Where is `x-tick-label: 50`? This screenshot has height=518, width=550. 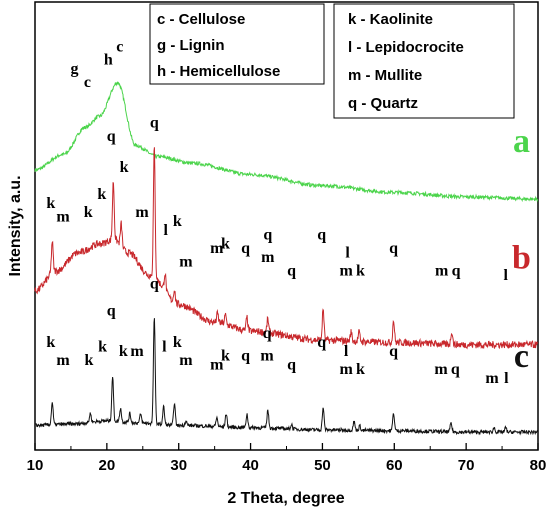 x-tick-label: 50 is located at coordinates (322, 465).